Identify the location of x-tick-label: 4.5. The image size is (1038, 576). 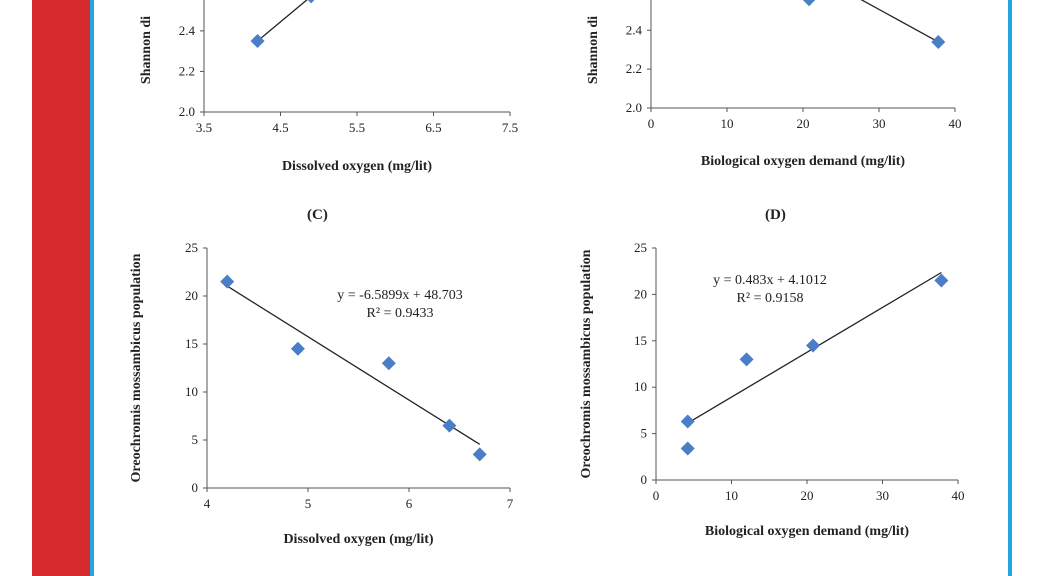
(280, 127).